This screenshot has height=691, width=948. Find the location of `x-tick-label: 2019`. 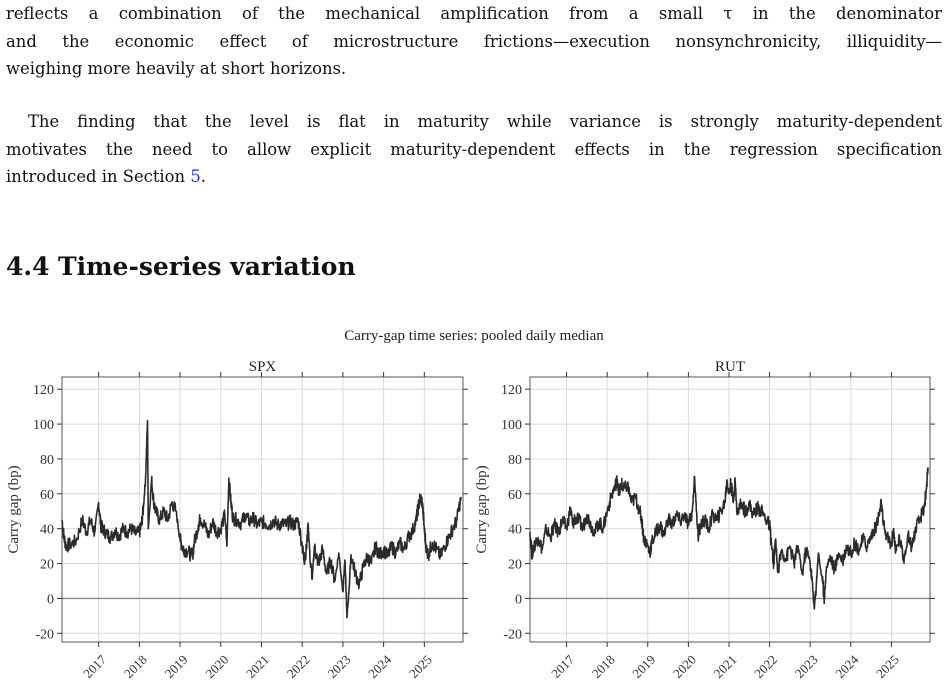

x-tick-label: 2019 is located at coordinates (176, 666).